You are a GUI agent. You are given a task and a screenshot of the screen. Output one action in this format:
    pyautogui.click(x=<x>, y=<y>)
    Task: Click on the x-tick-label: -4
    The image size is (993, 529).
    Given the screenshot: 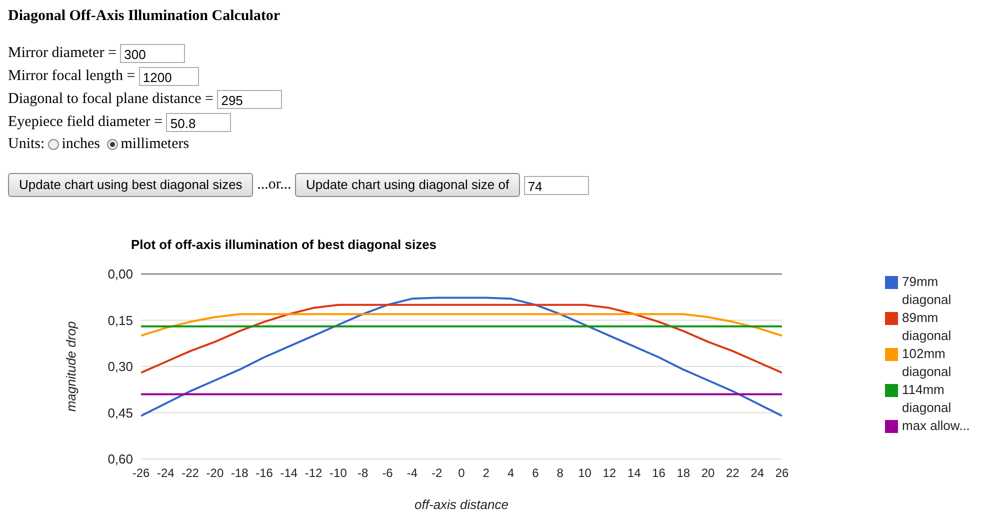 What is the action you would take?
    pyautogui.click(x=412, y=473)
    